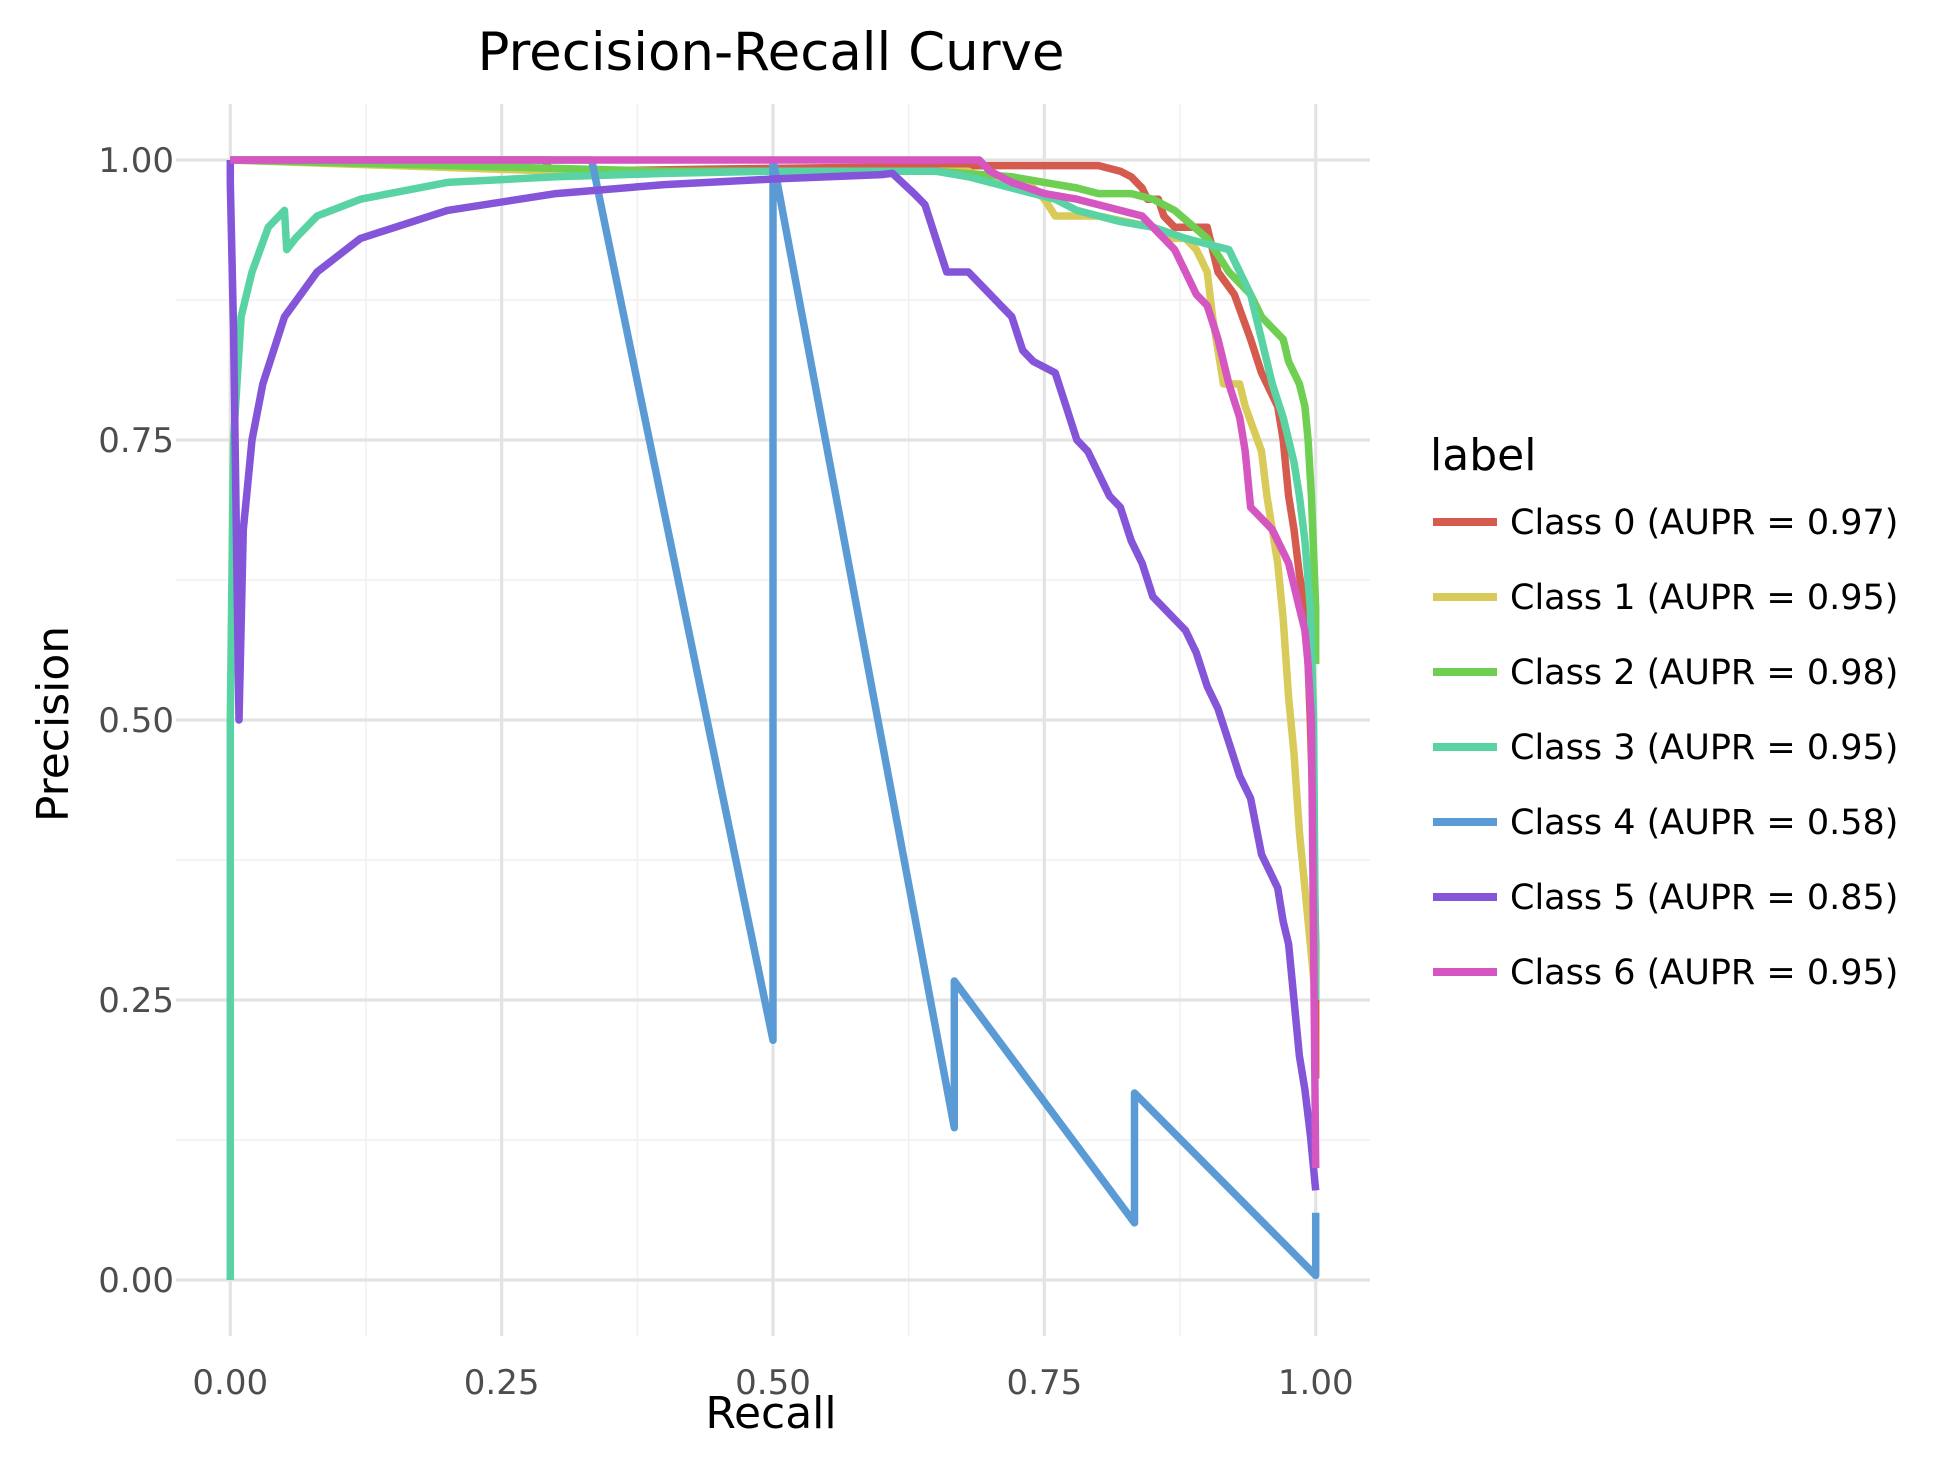 This screenshot has height=1466, width=1941. Describe the element at coordinates (230, 1383) in the screenshot. I see `x-tick-label: 0.00` at that location.